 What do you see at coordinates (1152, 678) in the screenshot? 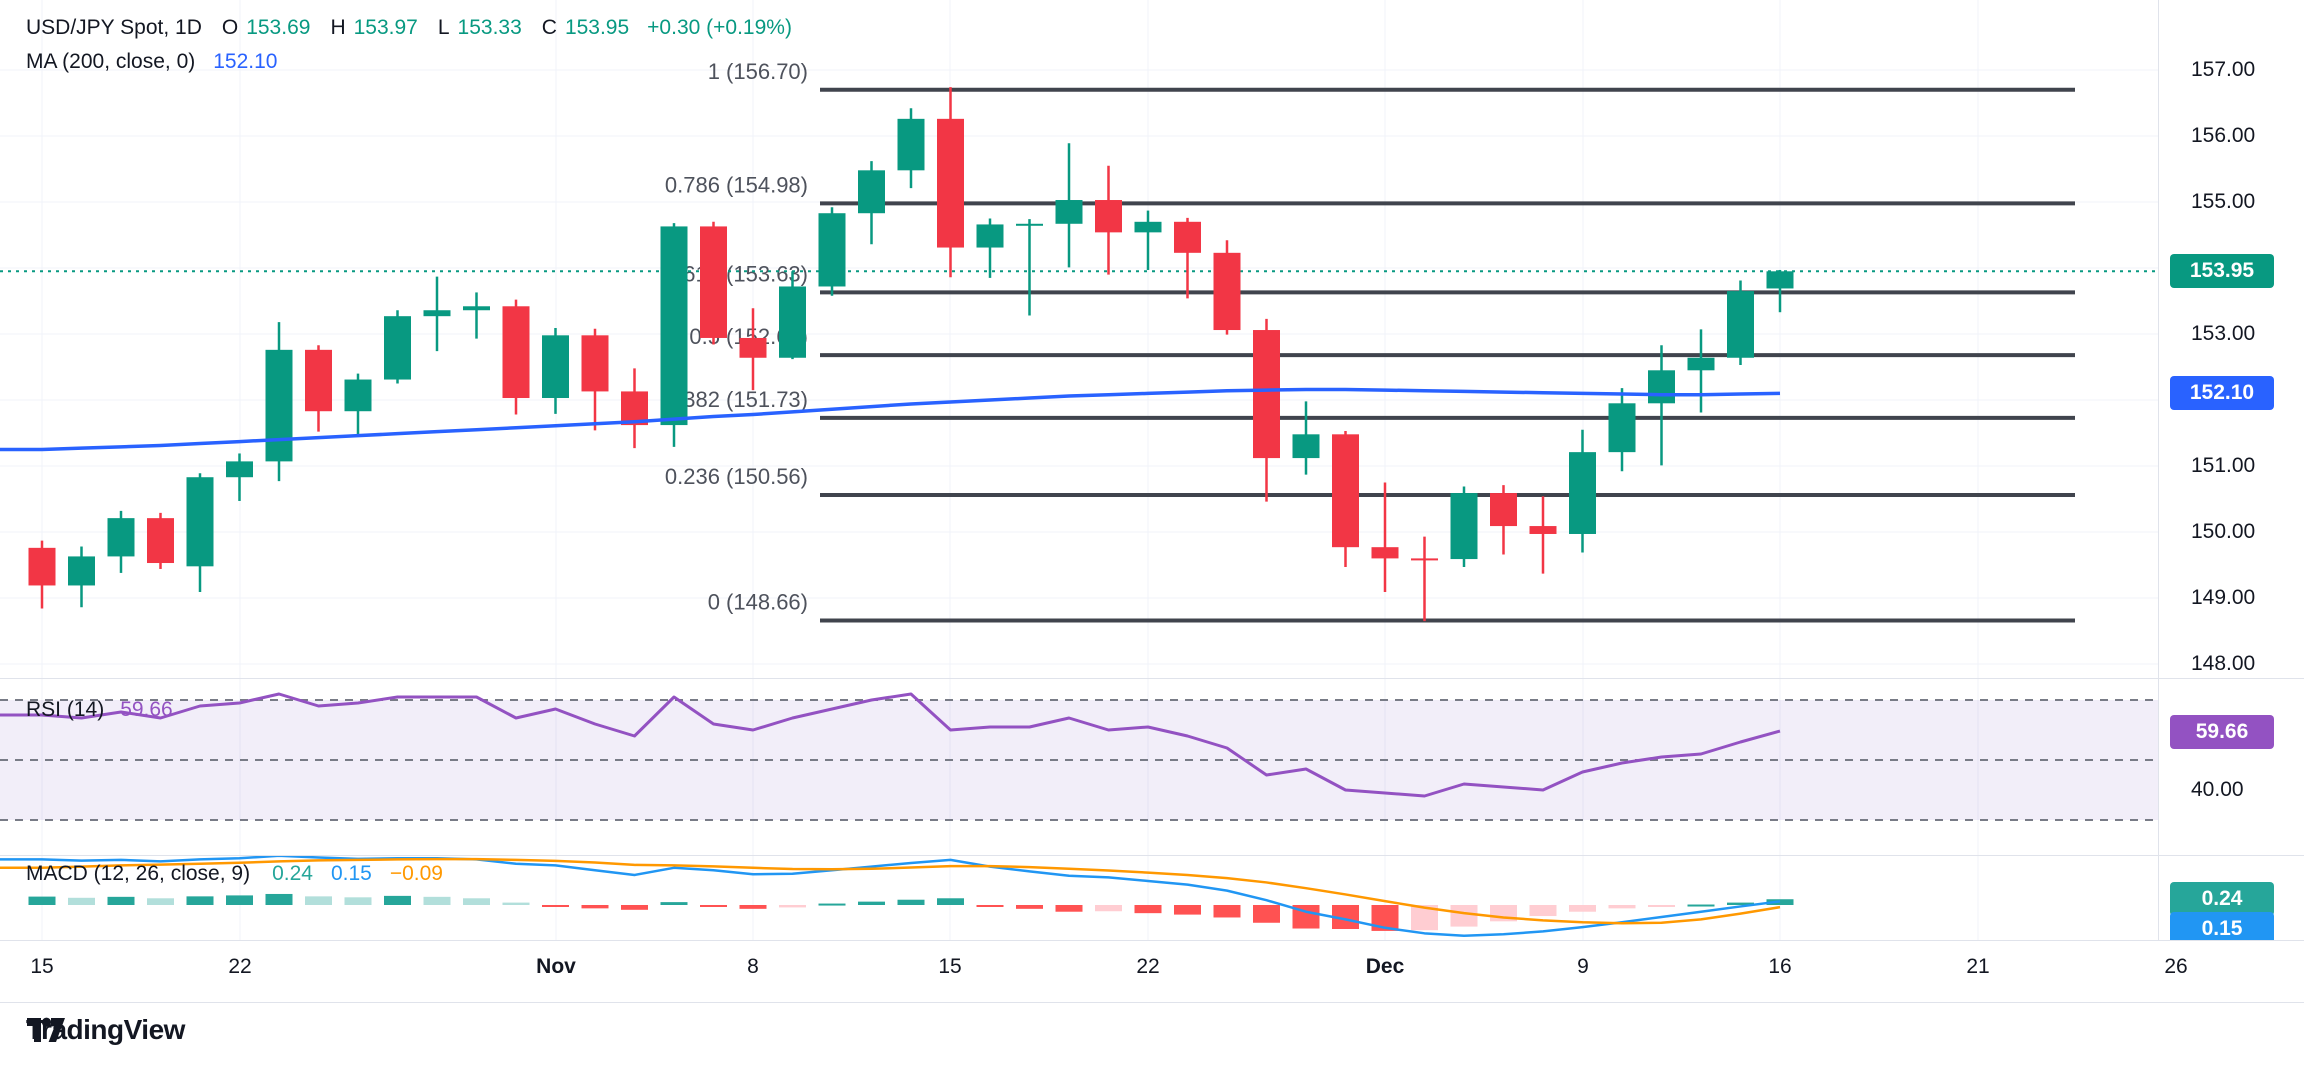
I see `pane-divider-main-rsi` at bounding box center [1152, 678].